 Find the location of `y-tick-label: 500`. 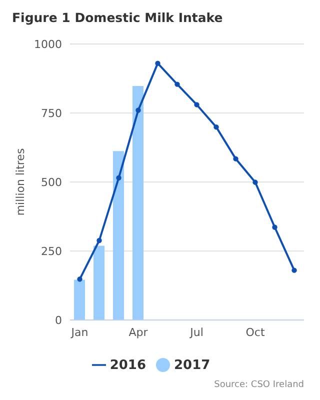

y-tick-label: 500 is located at coordinates (51, 182).